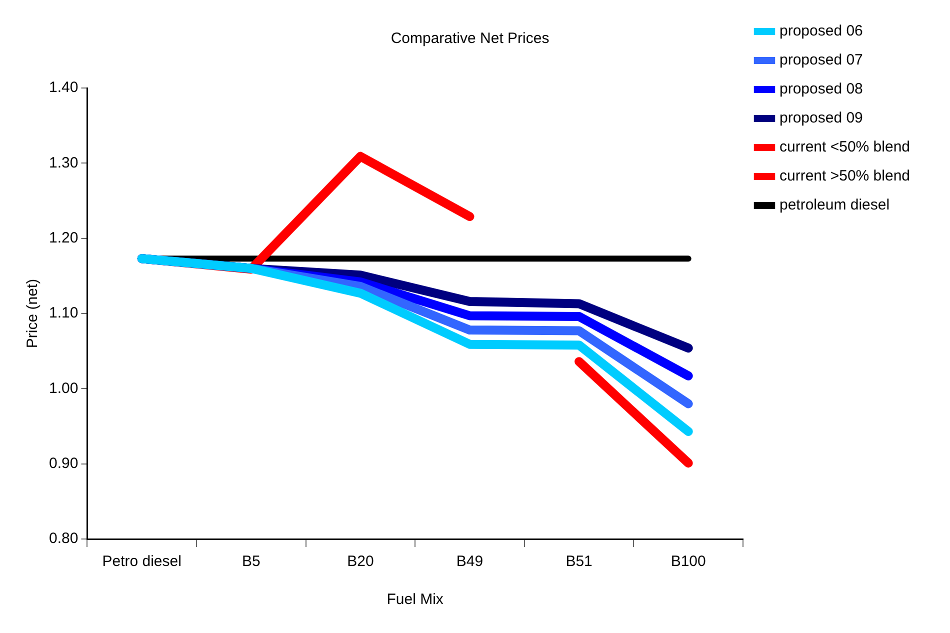  I want to click on legend-label: proposed 07, so click(821, 60).